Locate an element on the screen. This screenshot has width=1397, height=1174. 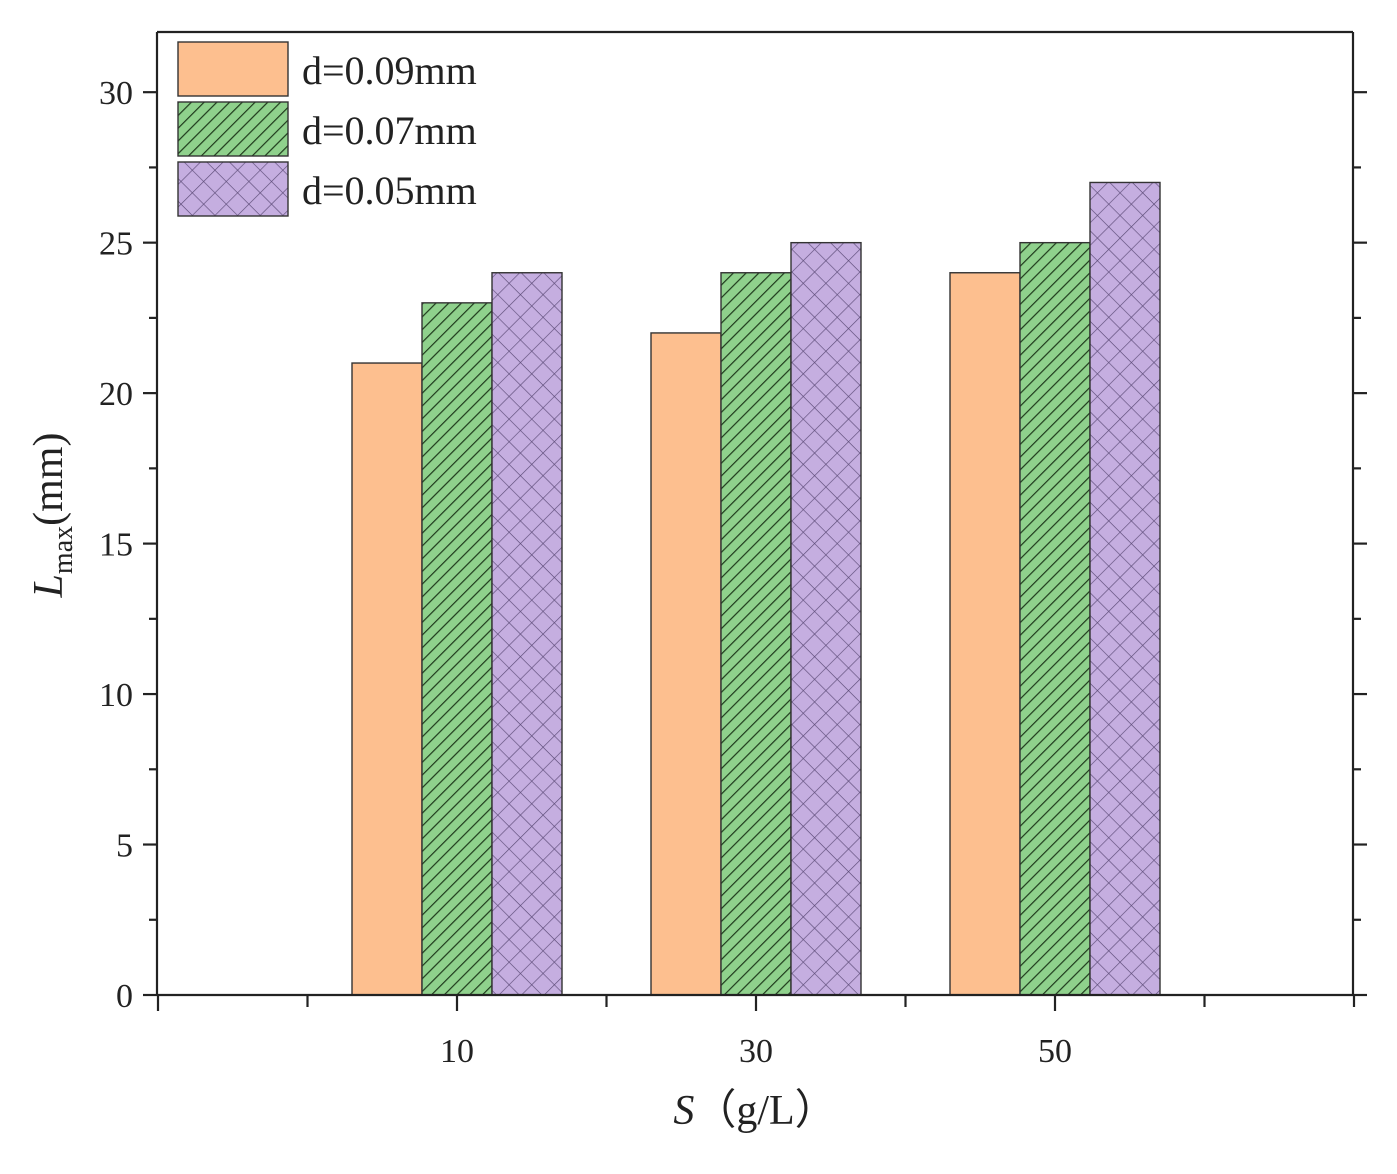
y-tick-label: 25 is located at coordinates (116, 244).